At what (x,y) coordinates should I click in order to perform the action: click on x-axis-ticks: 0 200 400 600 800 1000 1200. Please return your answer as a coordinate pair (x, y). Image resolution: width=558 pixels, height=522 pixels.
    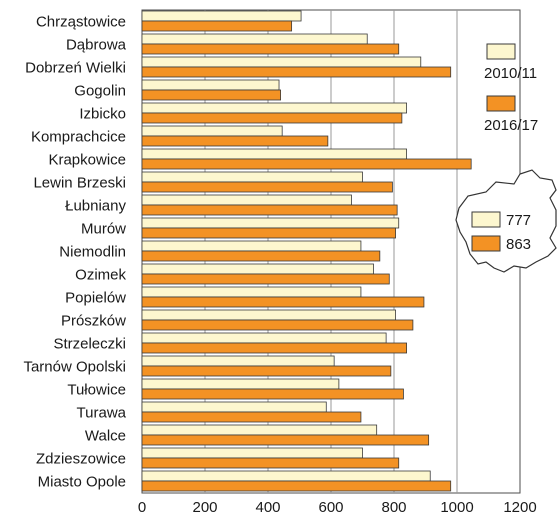
    Looking at the image, I should click on (337, 507).